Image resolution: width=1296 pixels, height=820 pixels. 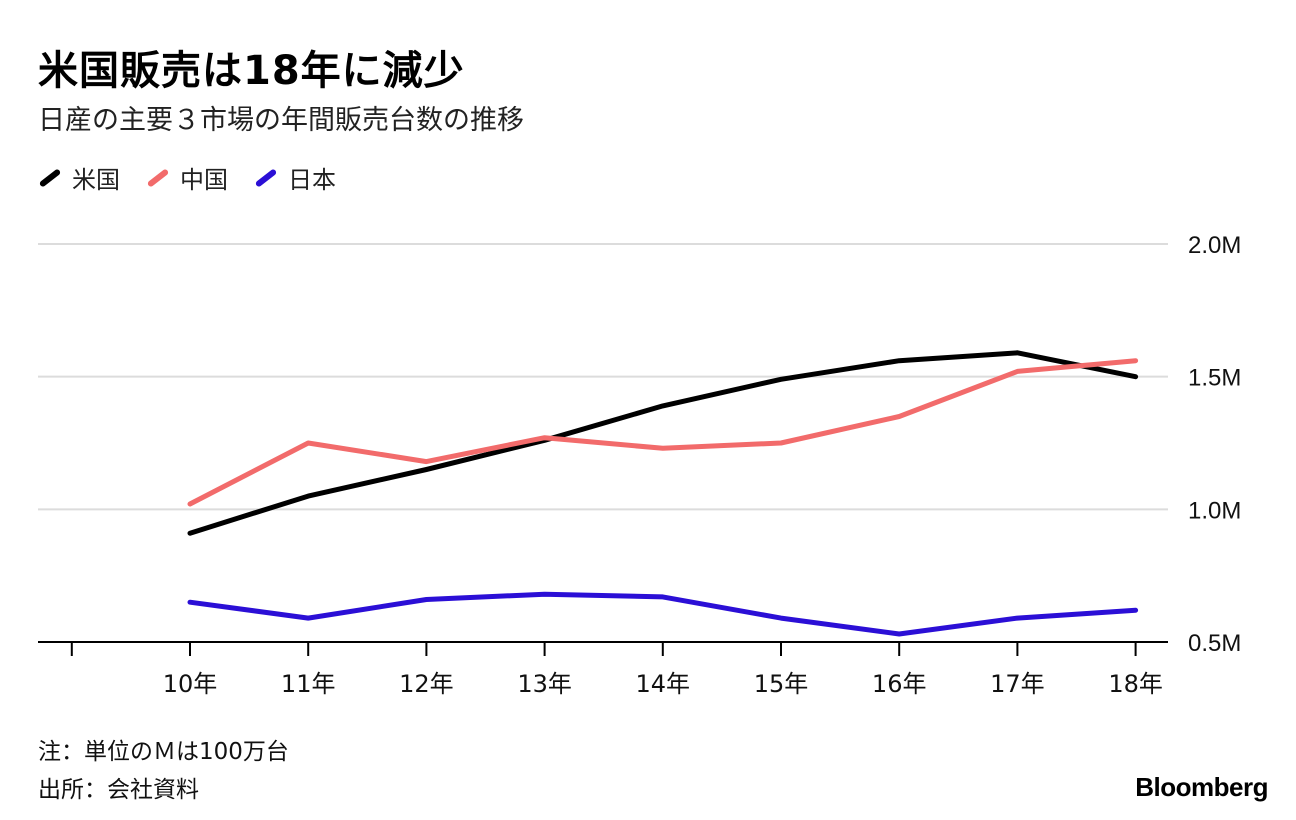 What do you see at coordinates (163, 752) in the screenshot?
I see `unit-note: 注：単位のＭは100万台` at bounding box center [163, 752].